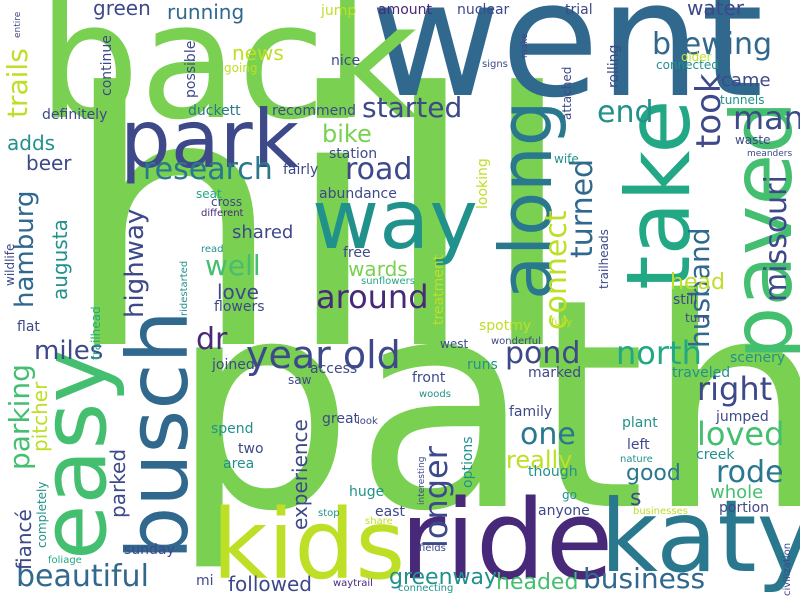  What do you see at coordinates (604, 259) in the screenshot?
I see `word-trailheads: trailheads` at bounding box center [604, 259].